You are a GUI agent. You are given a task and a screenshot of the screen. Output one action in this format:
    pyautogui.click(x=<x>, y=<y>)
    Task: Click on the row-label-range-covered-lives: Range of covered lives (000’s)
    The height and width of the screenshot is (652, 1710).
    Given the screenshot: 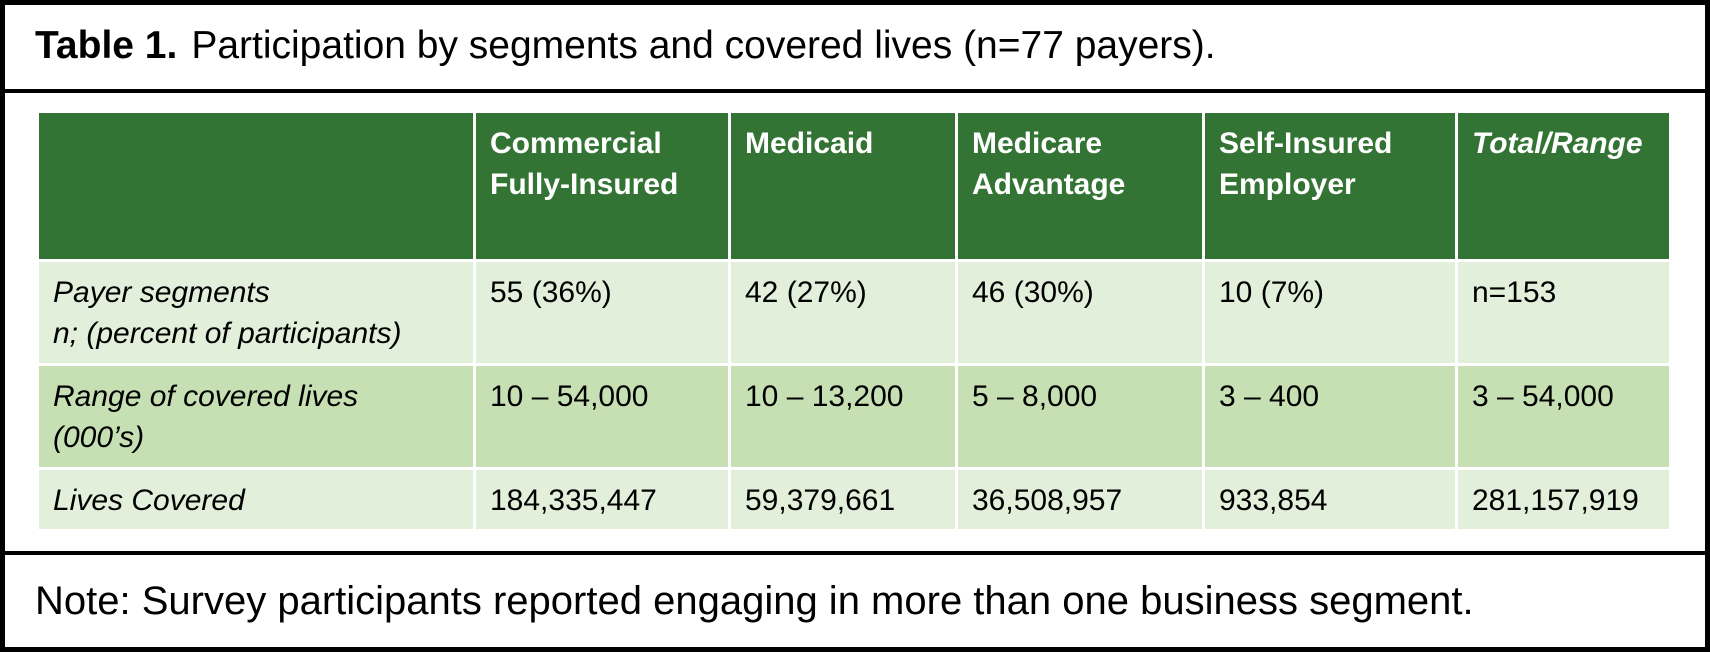 What is the action you would take?
    pyautogui.click(x=256, y=416)
    